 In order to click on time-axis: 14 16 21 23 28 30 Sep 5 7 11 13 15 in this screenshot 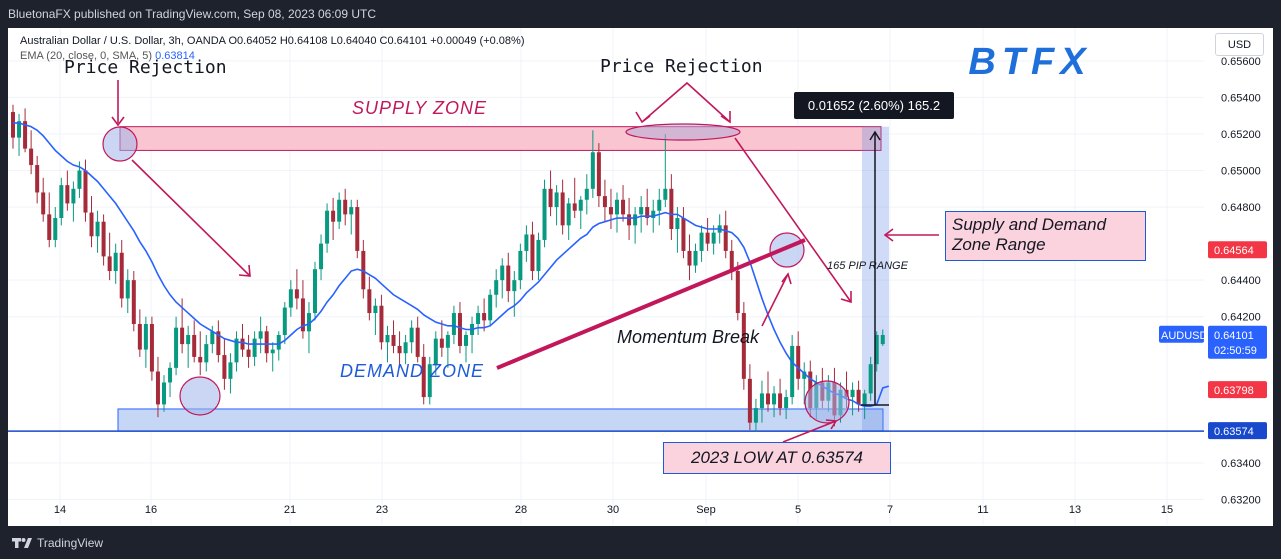, I will do `click(613, 510)`.